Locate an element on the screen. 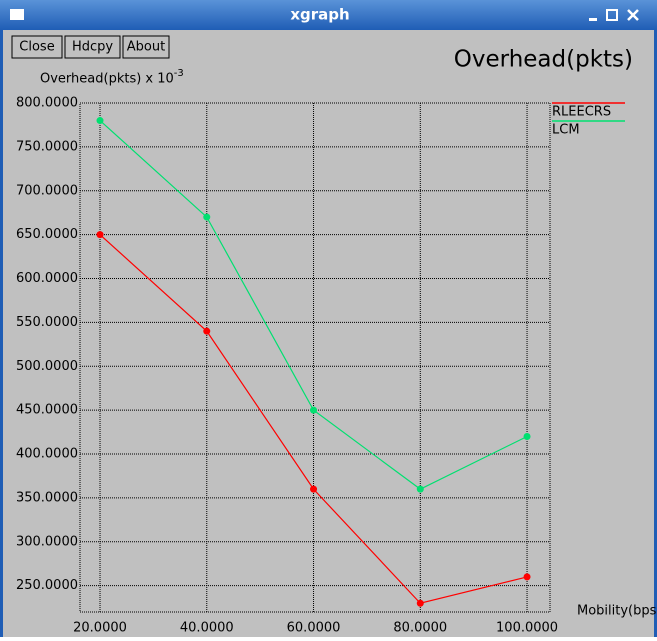 Image resolution: width=657 pixels, height=641 pixels. maximize-button is located at coordinates (612, 15).